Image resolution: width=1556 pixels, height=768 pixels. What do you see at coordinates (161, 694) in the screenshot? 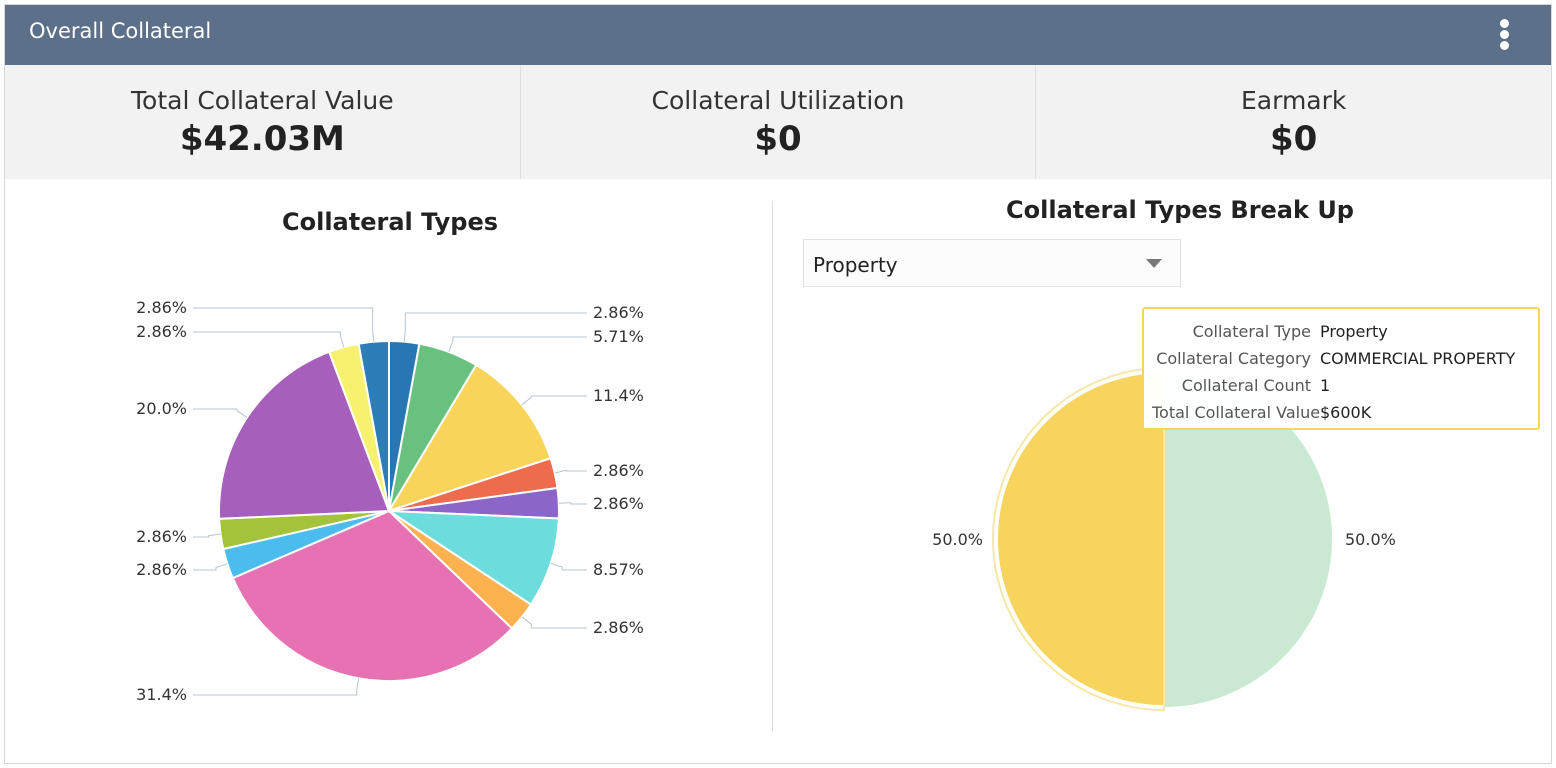
I see `slice-label: 31.4%` at bounding box center [161, 694].